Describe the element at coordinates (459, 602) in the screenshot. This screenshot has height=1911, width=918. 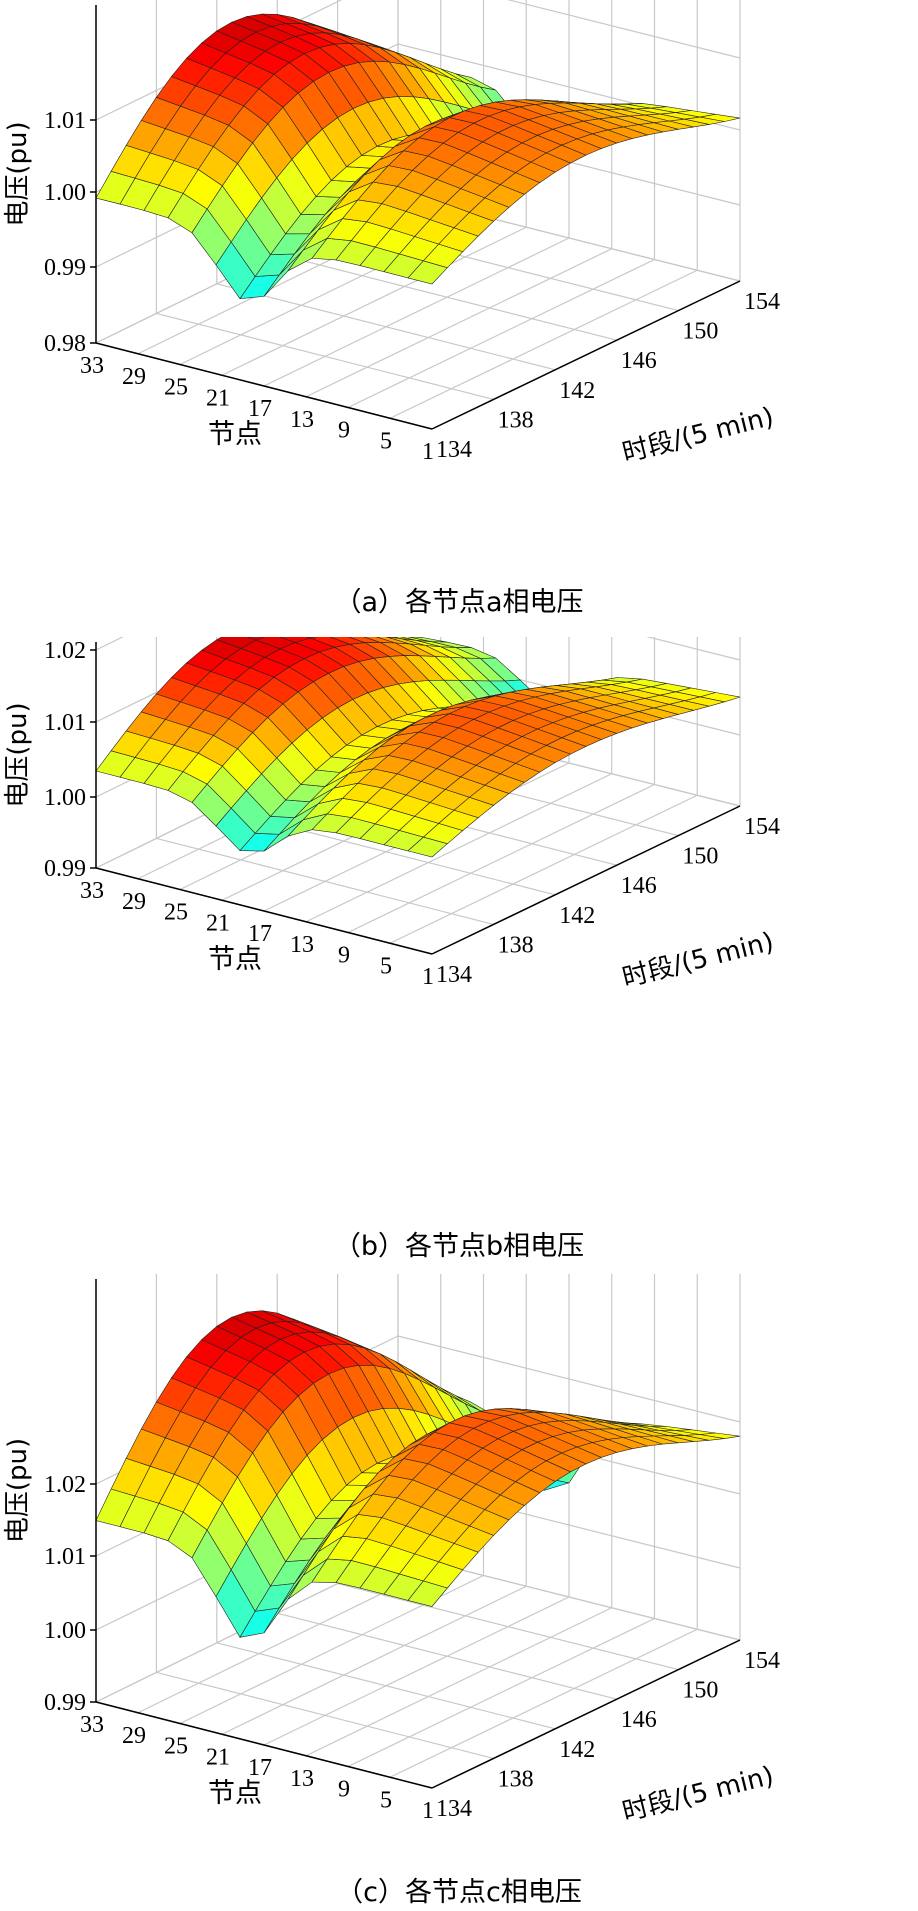
I see `caption-a: （a）各节点a相电压` at that location.